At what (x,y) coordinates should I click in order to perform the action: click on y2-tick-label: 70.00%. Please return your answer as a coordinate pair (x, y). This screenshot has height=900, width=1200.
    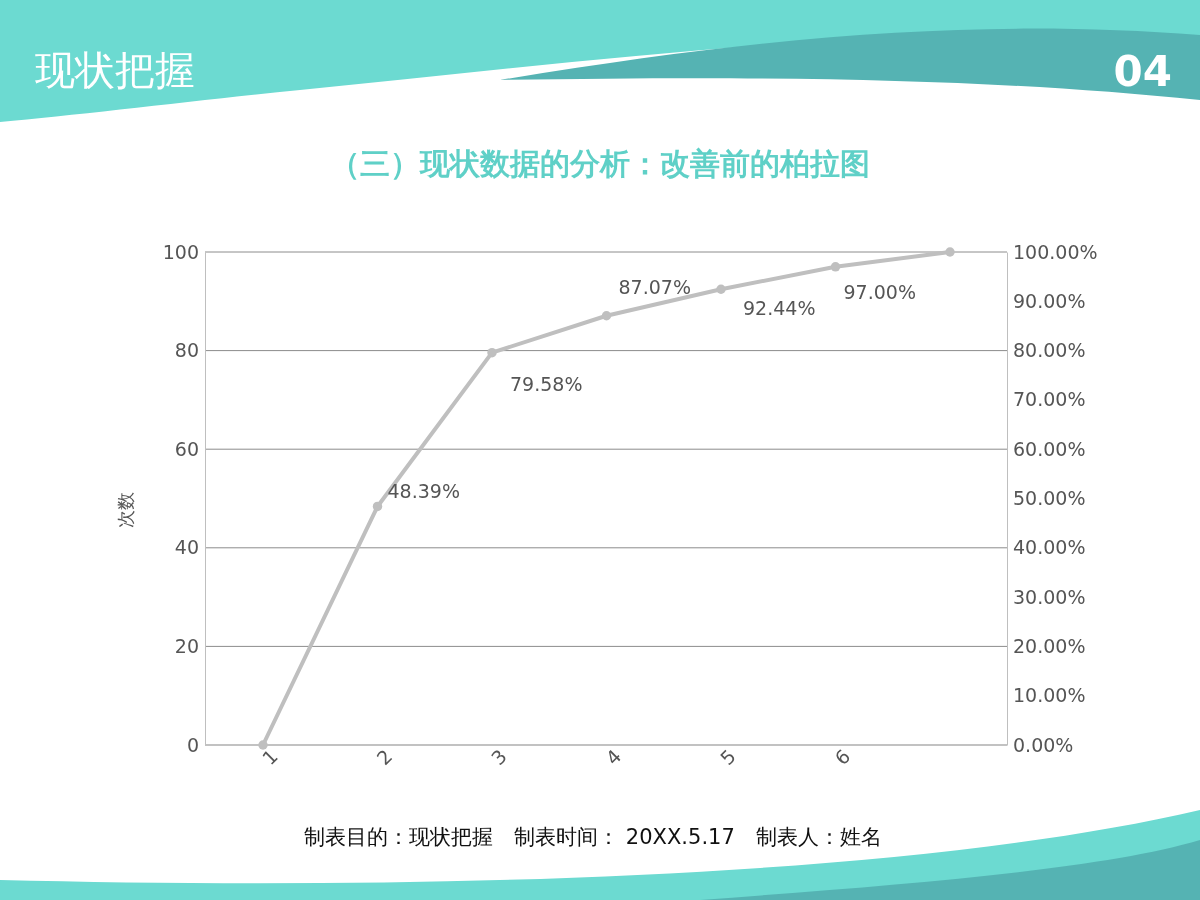
    Looking at the image, I should click on (1049, 399).